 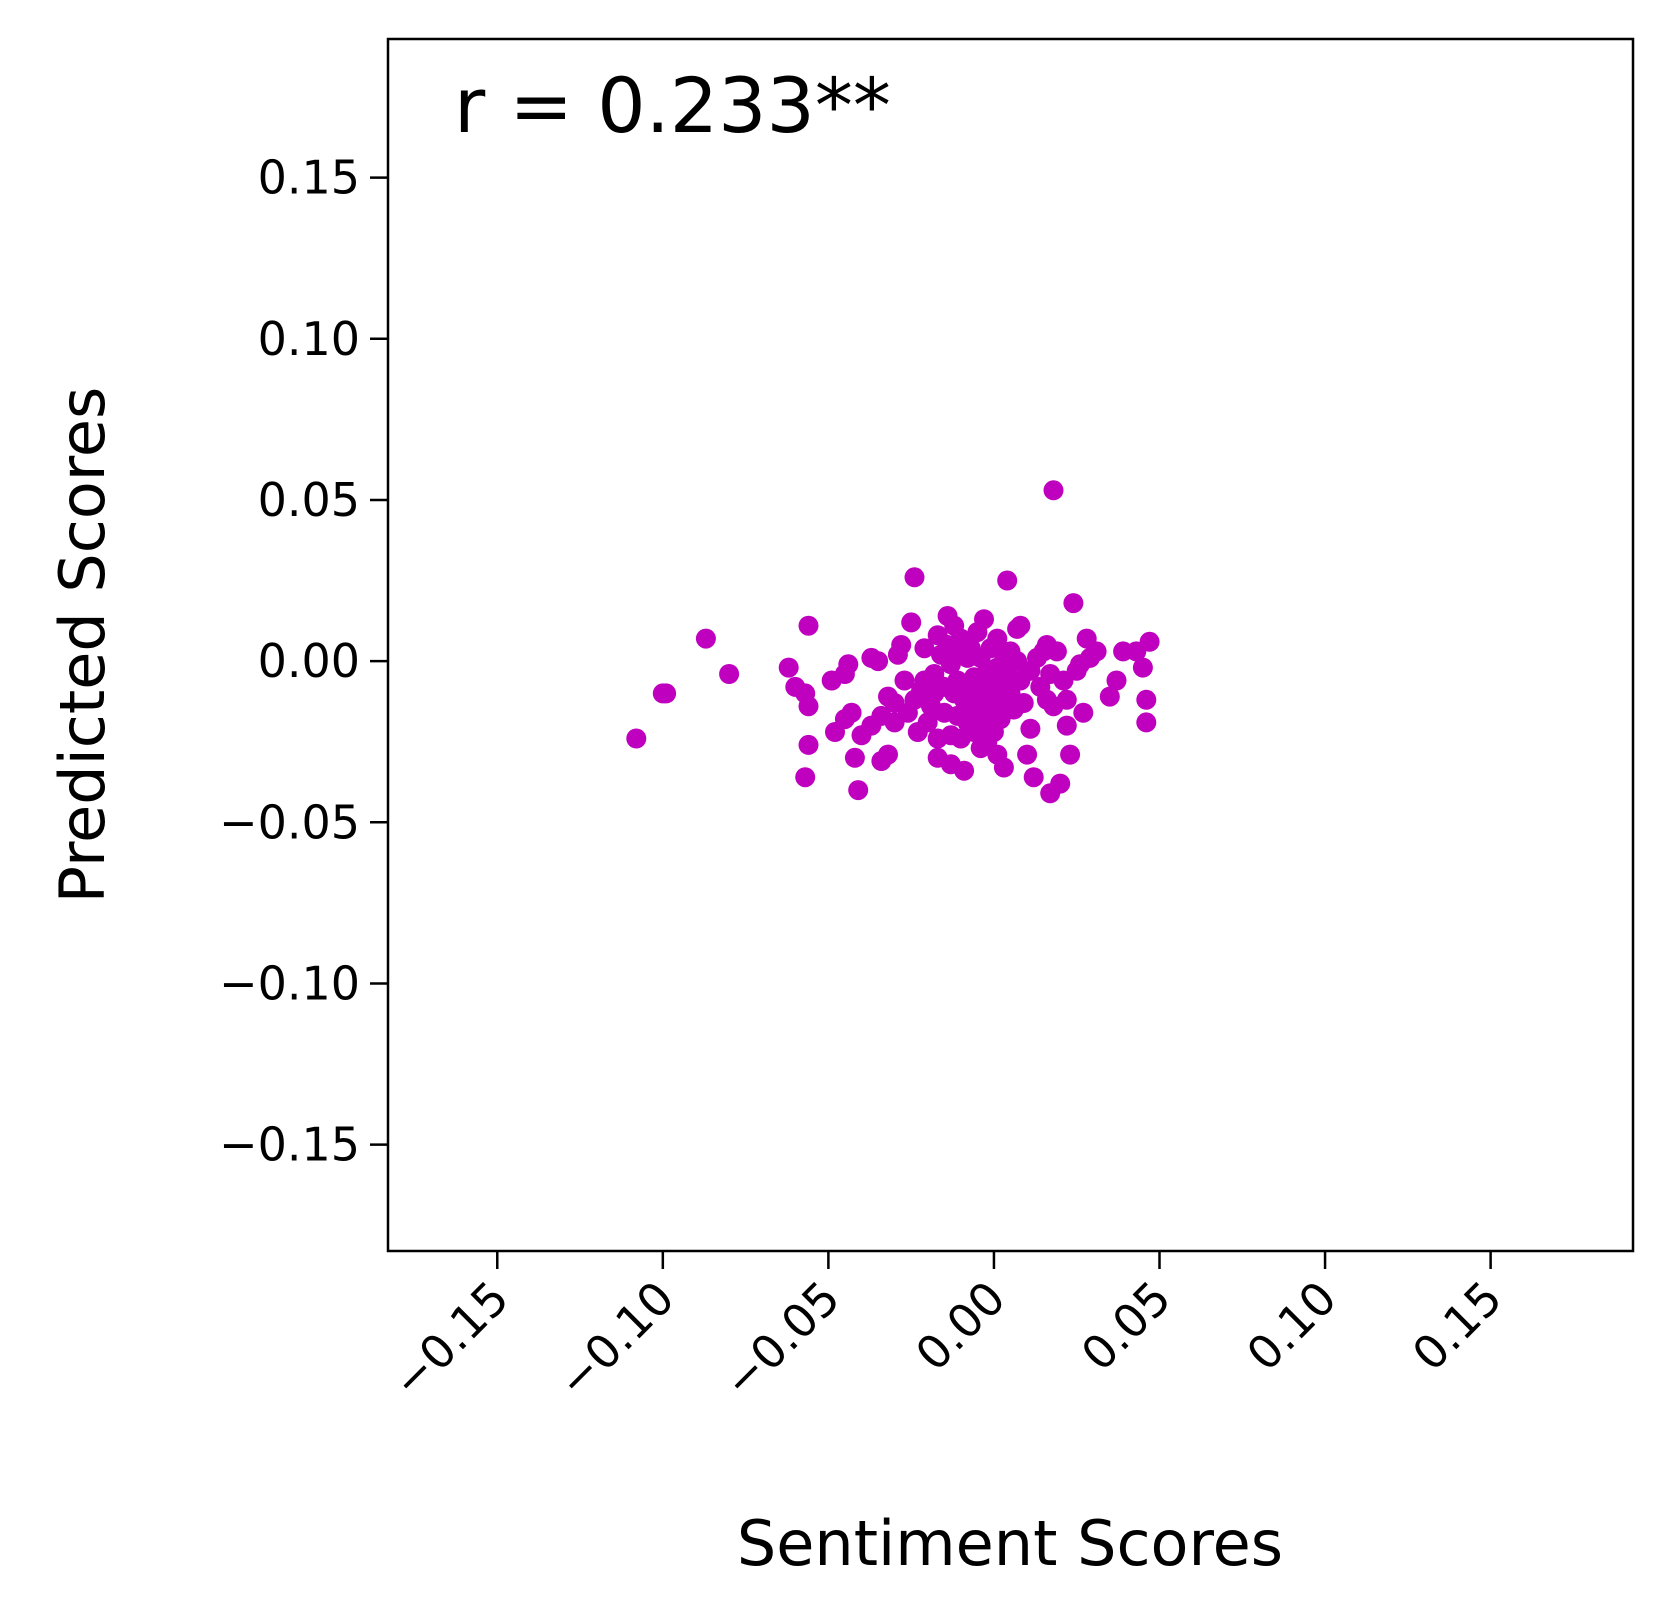 I want to click on y-tick-label: 0.15, so click(x=309, y=178).